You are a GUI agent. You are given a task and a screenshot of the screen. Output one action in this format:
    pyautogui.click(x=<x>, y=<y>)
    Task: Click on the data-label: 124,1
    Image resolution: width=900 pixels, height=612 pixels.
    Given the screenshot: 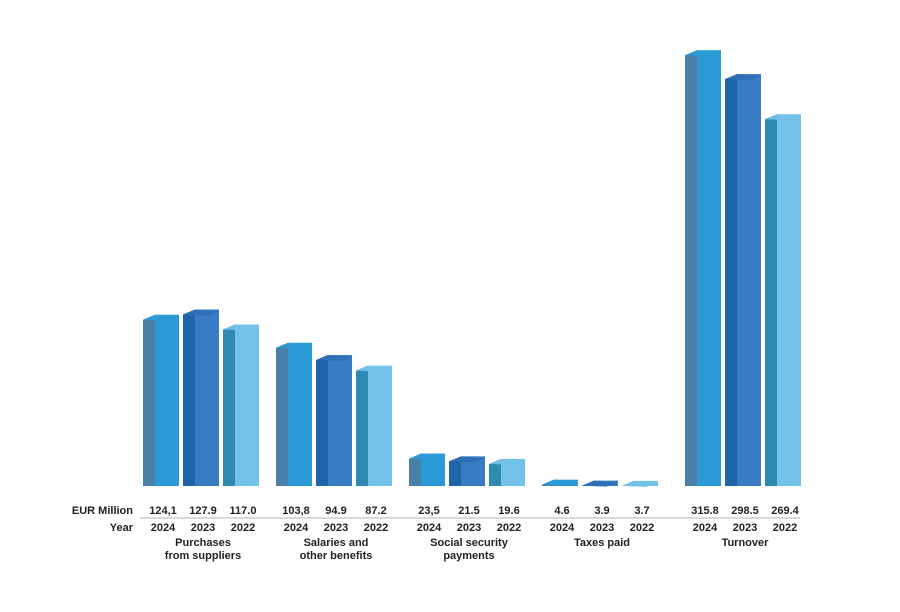 What is the action you would take?
    pyautogui.click(x=163, y=511)
    